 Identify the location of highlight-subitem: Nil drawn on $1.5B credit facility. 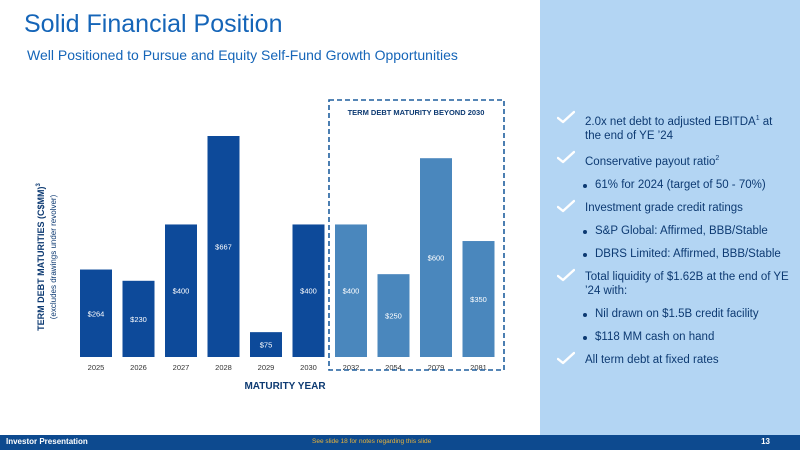
(672, 314).